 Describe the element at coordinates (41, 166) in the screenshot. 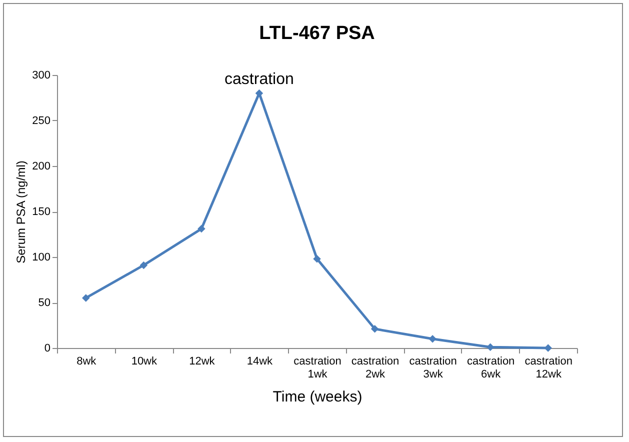

I see `y-tick-label: 200` at that location.